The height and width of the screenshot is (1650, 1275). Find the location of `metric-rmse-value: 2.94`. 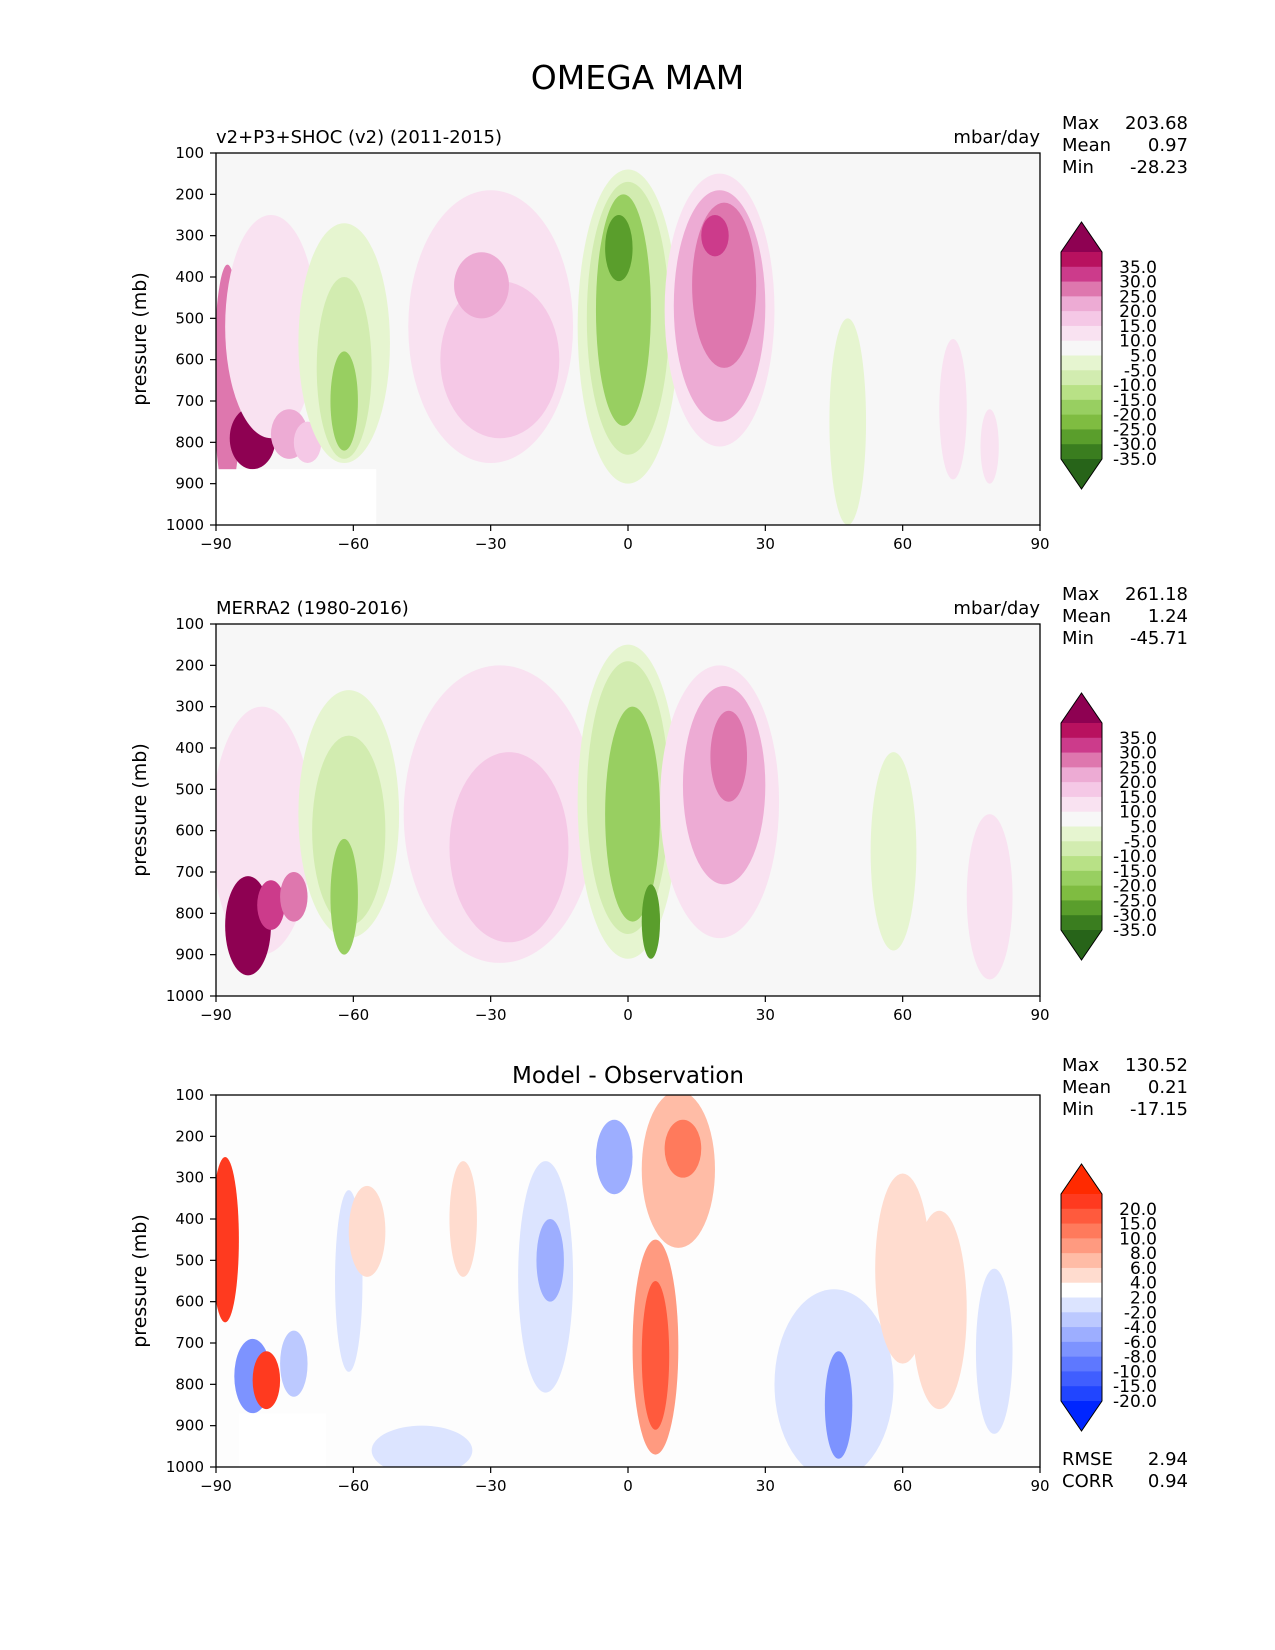

metric-rmse-value: 2.94 is located at coordinates (1168, 1459).